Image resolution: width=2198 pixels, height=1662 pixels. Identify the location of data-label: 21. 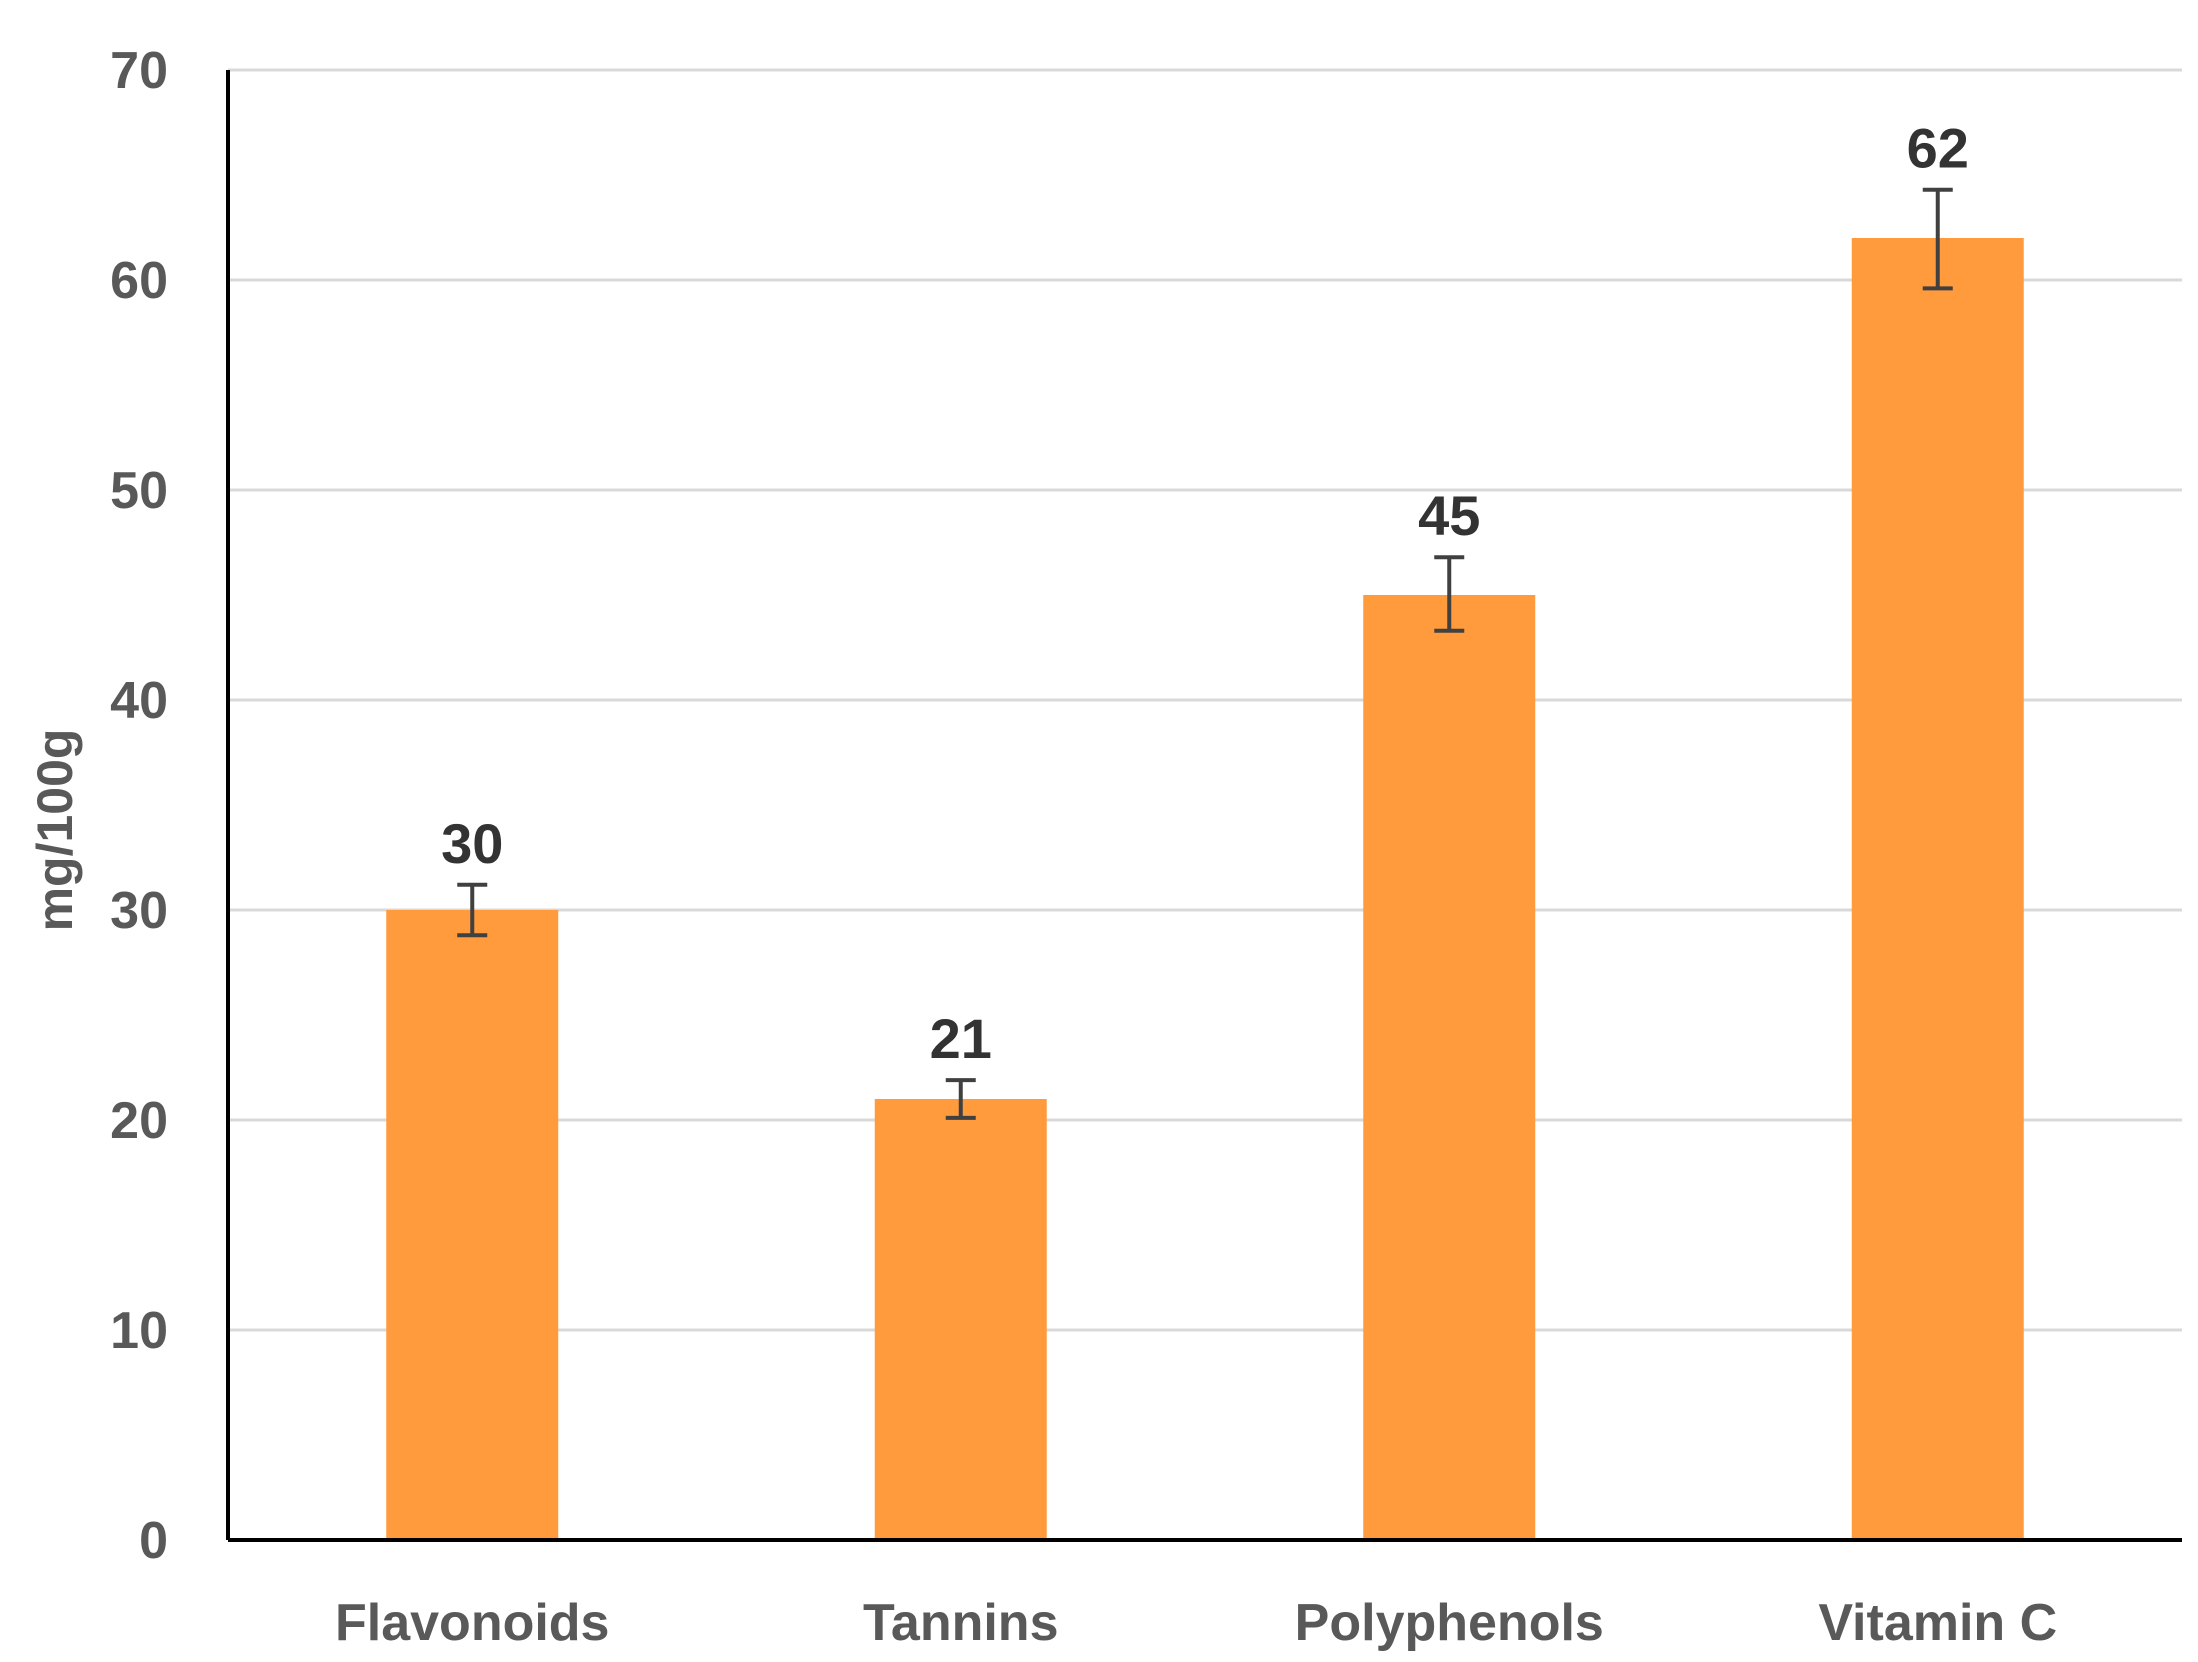
(961, 1038).